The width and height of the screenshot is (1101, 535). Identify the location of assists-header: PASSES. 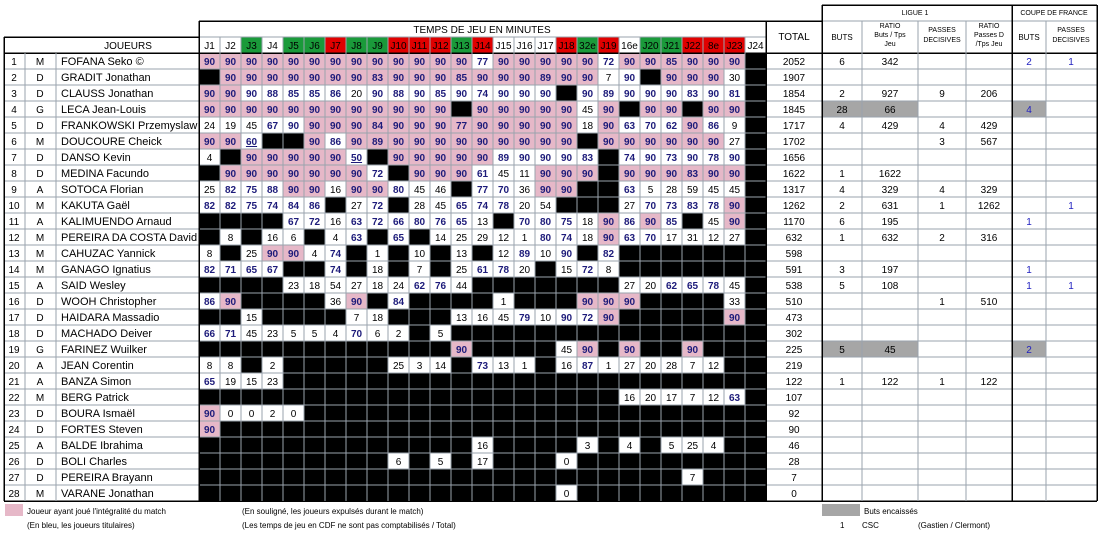
(942, 30).